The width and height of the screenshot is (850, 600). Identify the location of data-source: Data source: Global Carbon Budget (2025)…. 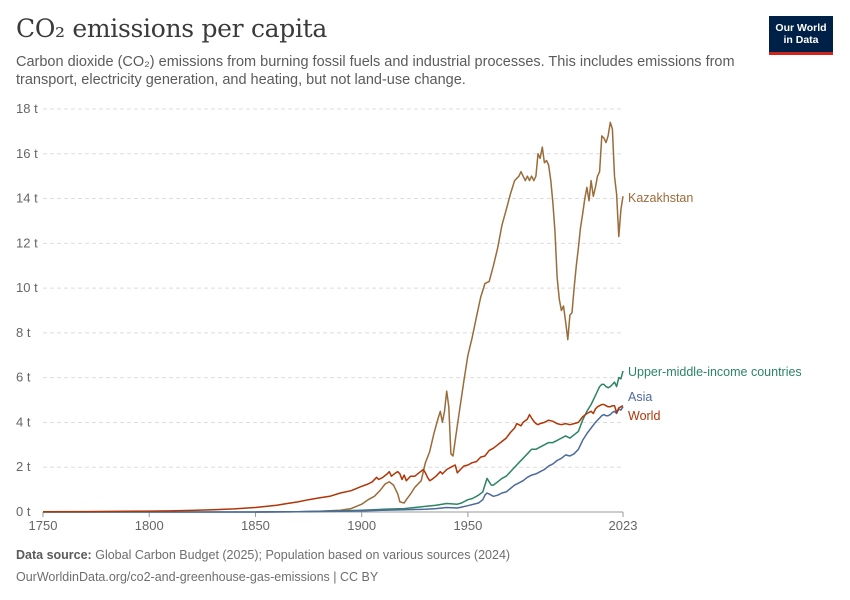
(263, 555).